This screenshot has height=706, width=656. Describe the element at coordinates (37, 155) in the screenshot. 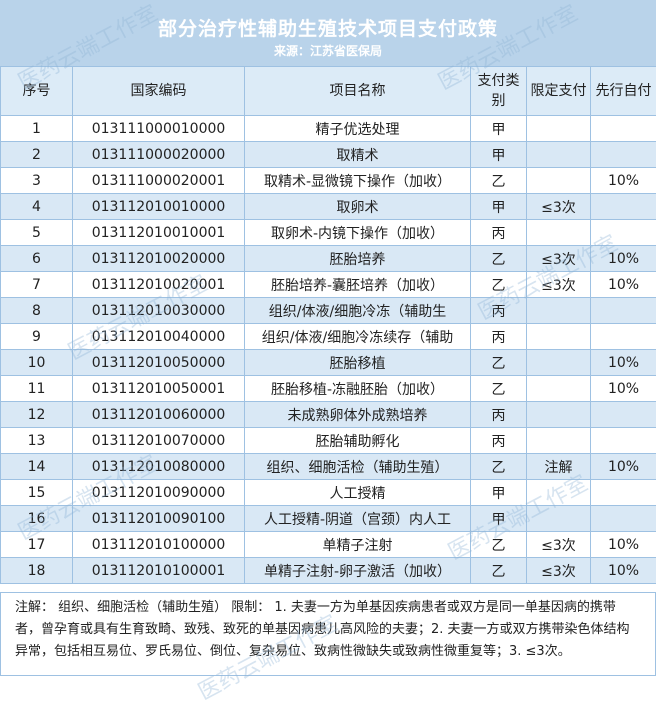

I see `cell-no: 2` at that location.